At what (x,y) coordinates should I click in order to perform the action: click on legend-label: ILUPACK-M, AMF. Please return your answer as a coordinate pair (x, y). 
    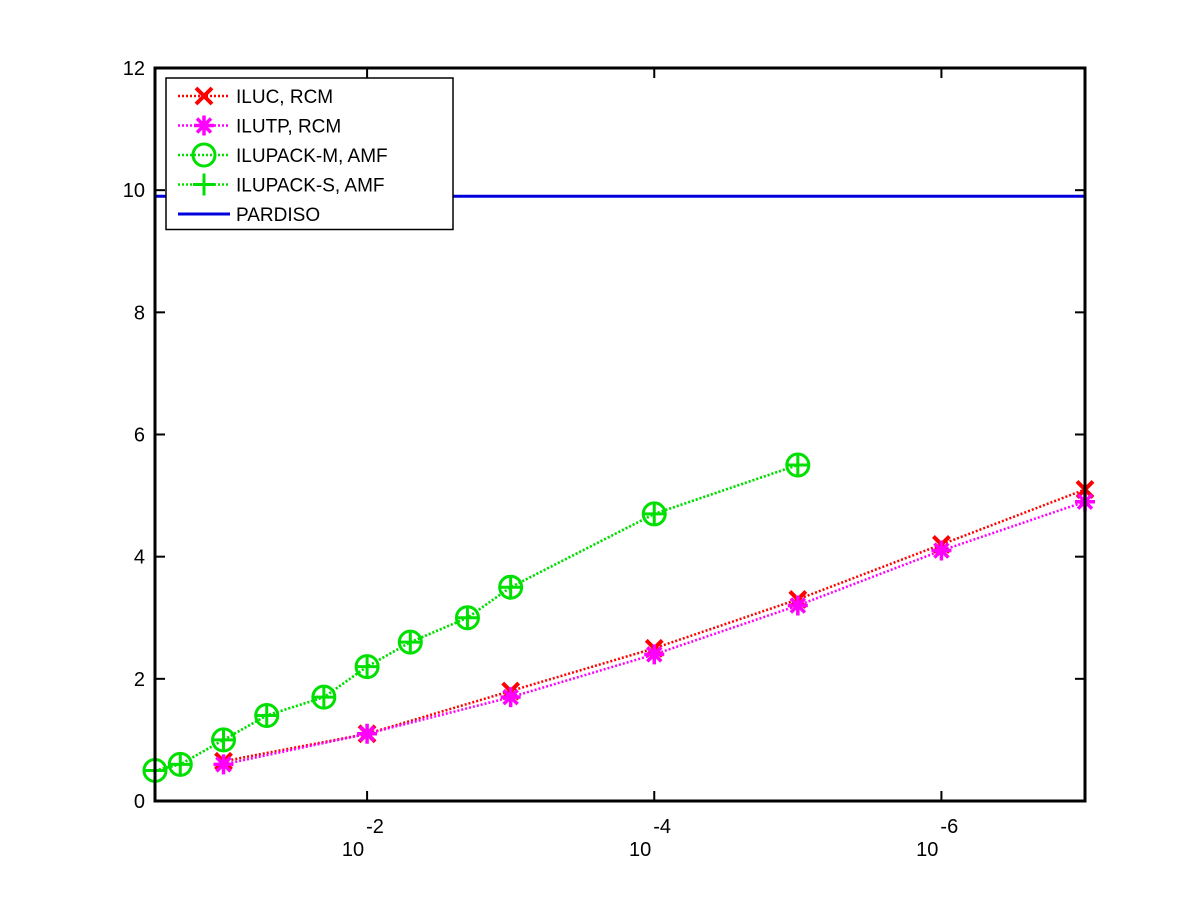
    Looking at the image, I should click on (312, 156).